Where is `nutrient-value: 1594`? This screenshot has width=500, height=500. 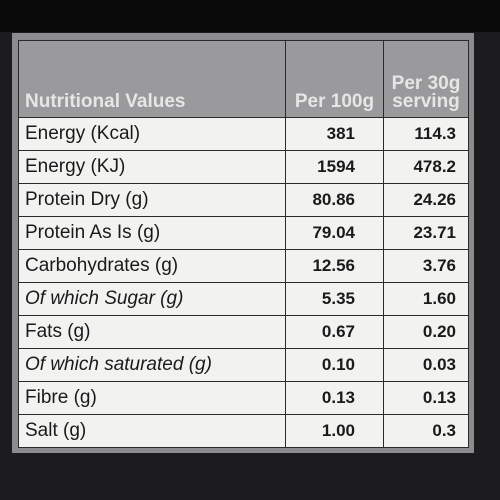
nutrient-value: 1594 is located at coordinates (334, 167).